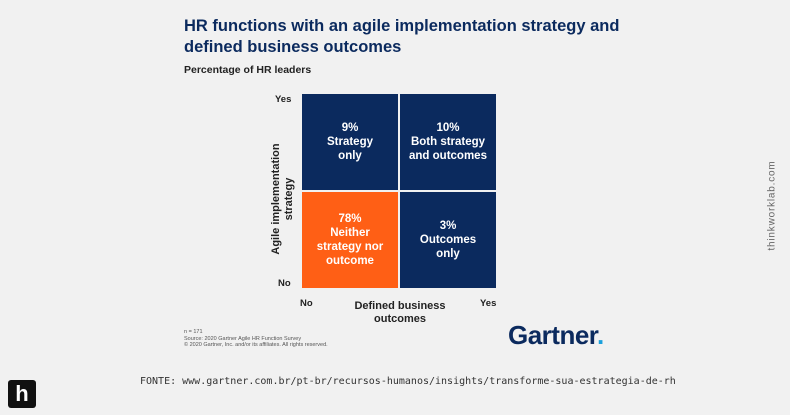 The height and width of the screenshot is (415, 790). Describe the element at coordinates (248, 70) in the screenshot. I see `chart-subtitle: Percentage of HR leaders` at that location.